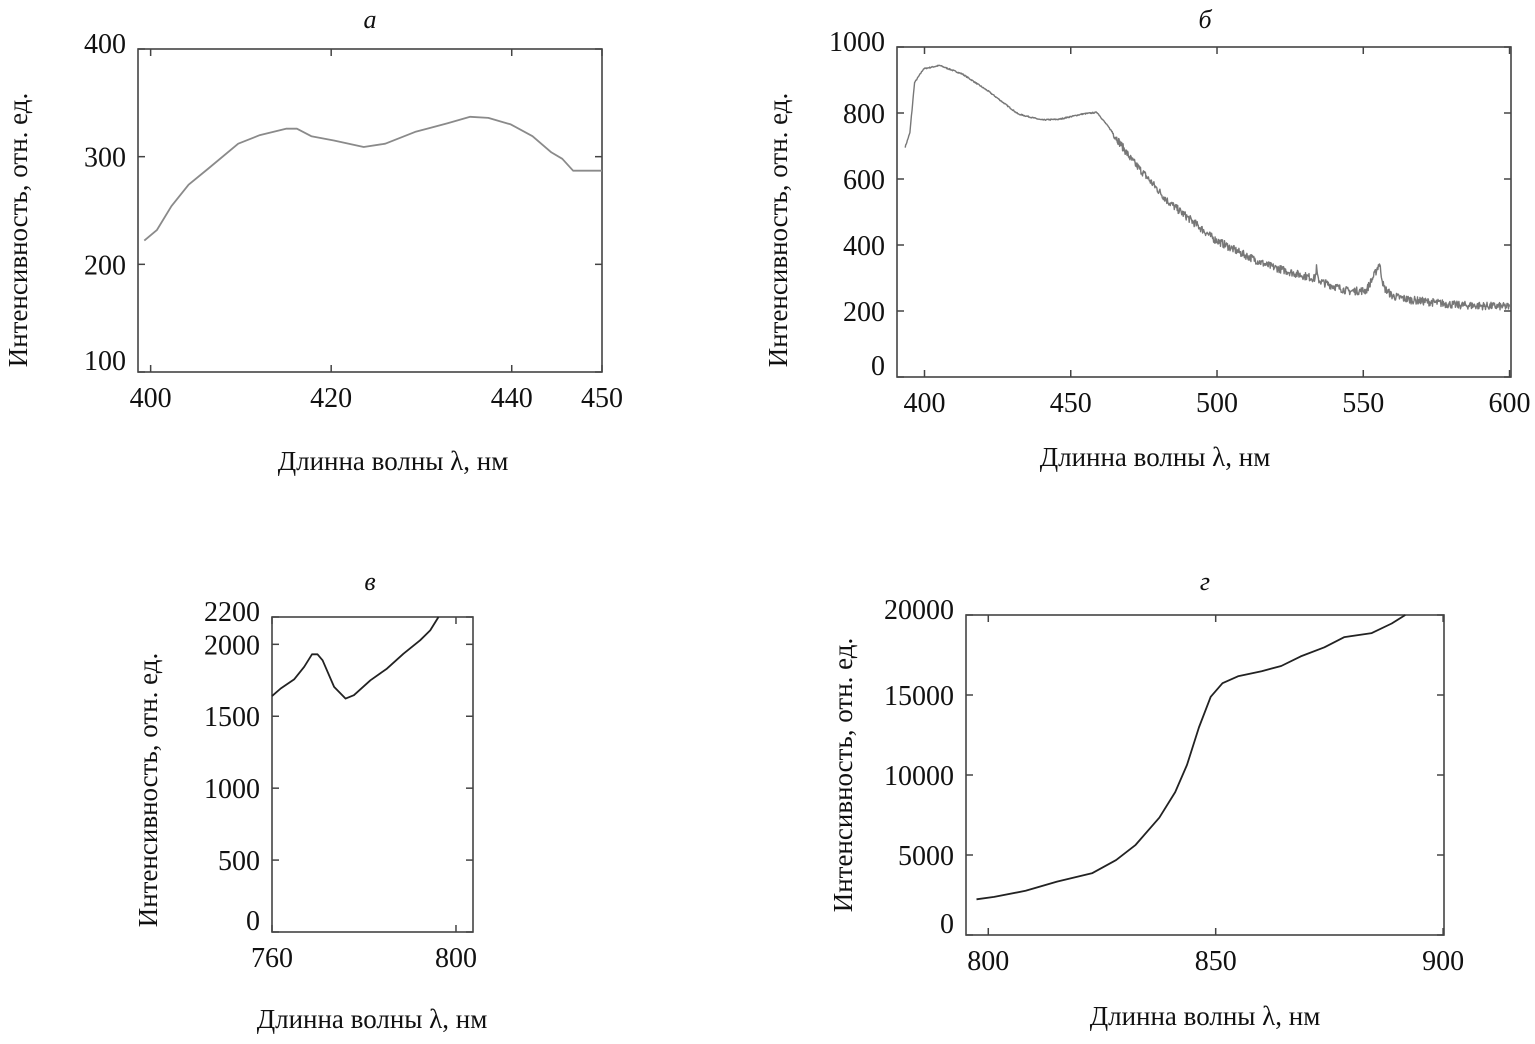 The height and width of the screenshot is (1044, 1535). Describe the element at coordinates (105, 158) in the screenshot. I see `y-tick-label: 300` at that location.